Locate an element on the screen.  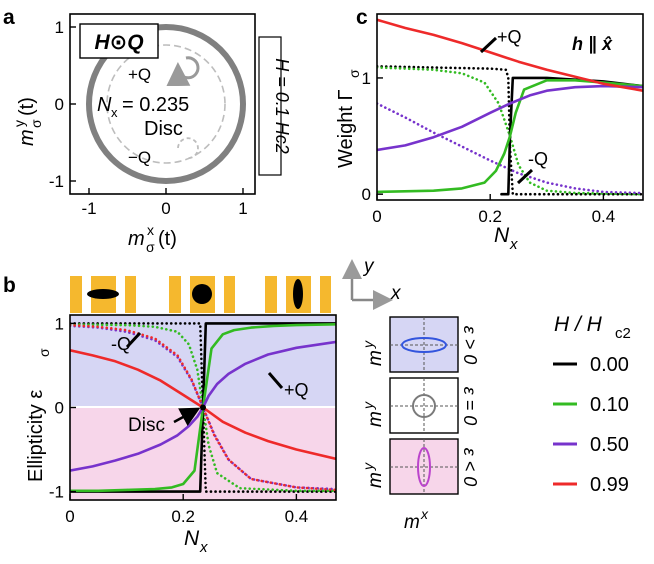
xy-axes-icon: y x is located at coordinates (372, 283).